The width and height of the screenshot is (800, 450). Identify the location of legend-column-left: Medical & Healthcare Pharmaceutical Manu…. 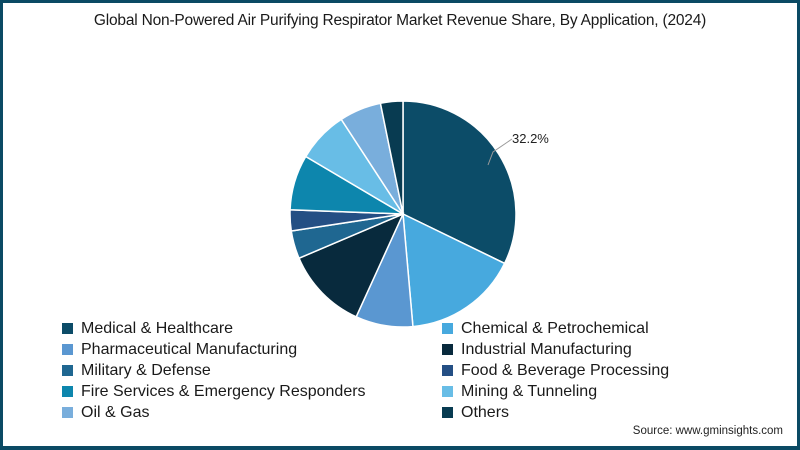
(214, 370).